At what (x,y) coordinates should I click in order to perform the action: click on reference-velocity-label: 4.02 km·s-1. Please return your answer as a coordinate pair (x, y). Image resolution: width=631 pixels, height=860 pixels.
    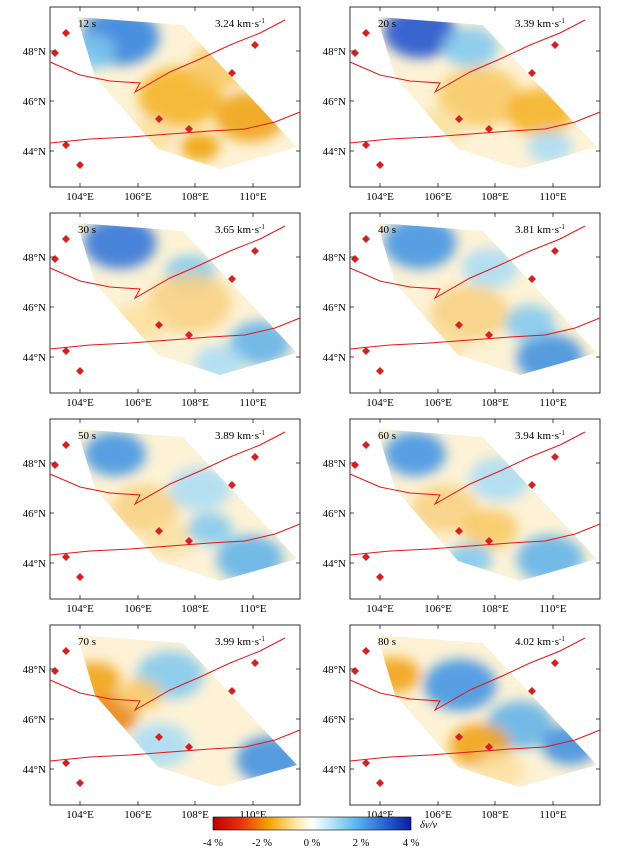
    Looking at the image, I should click on (540, 641).